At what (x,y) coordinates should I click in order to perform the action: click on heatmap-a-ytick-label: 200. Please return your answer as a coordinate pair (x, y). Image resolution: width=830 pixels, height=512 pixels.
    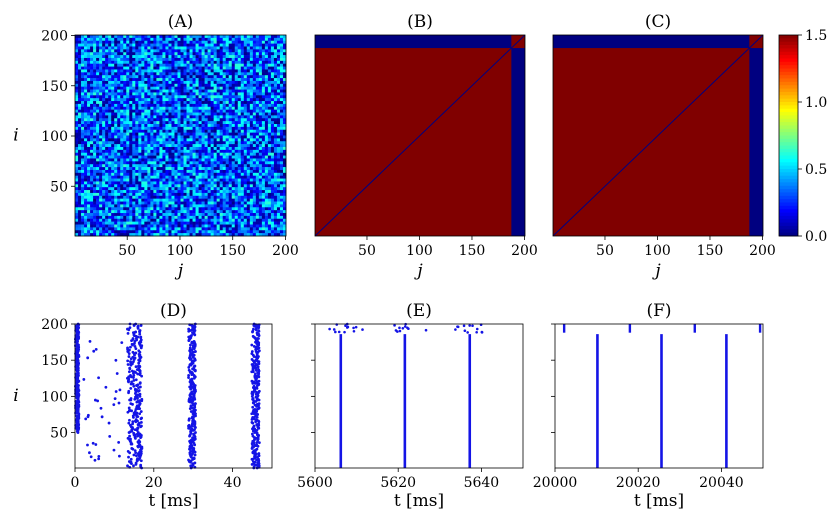
    Looking at the image, I should click on (54, 37).